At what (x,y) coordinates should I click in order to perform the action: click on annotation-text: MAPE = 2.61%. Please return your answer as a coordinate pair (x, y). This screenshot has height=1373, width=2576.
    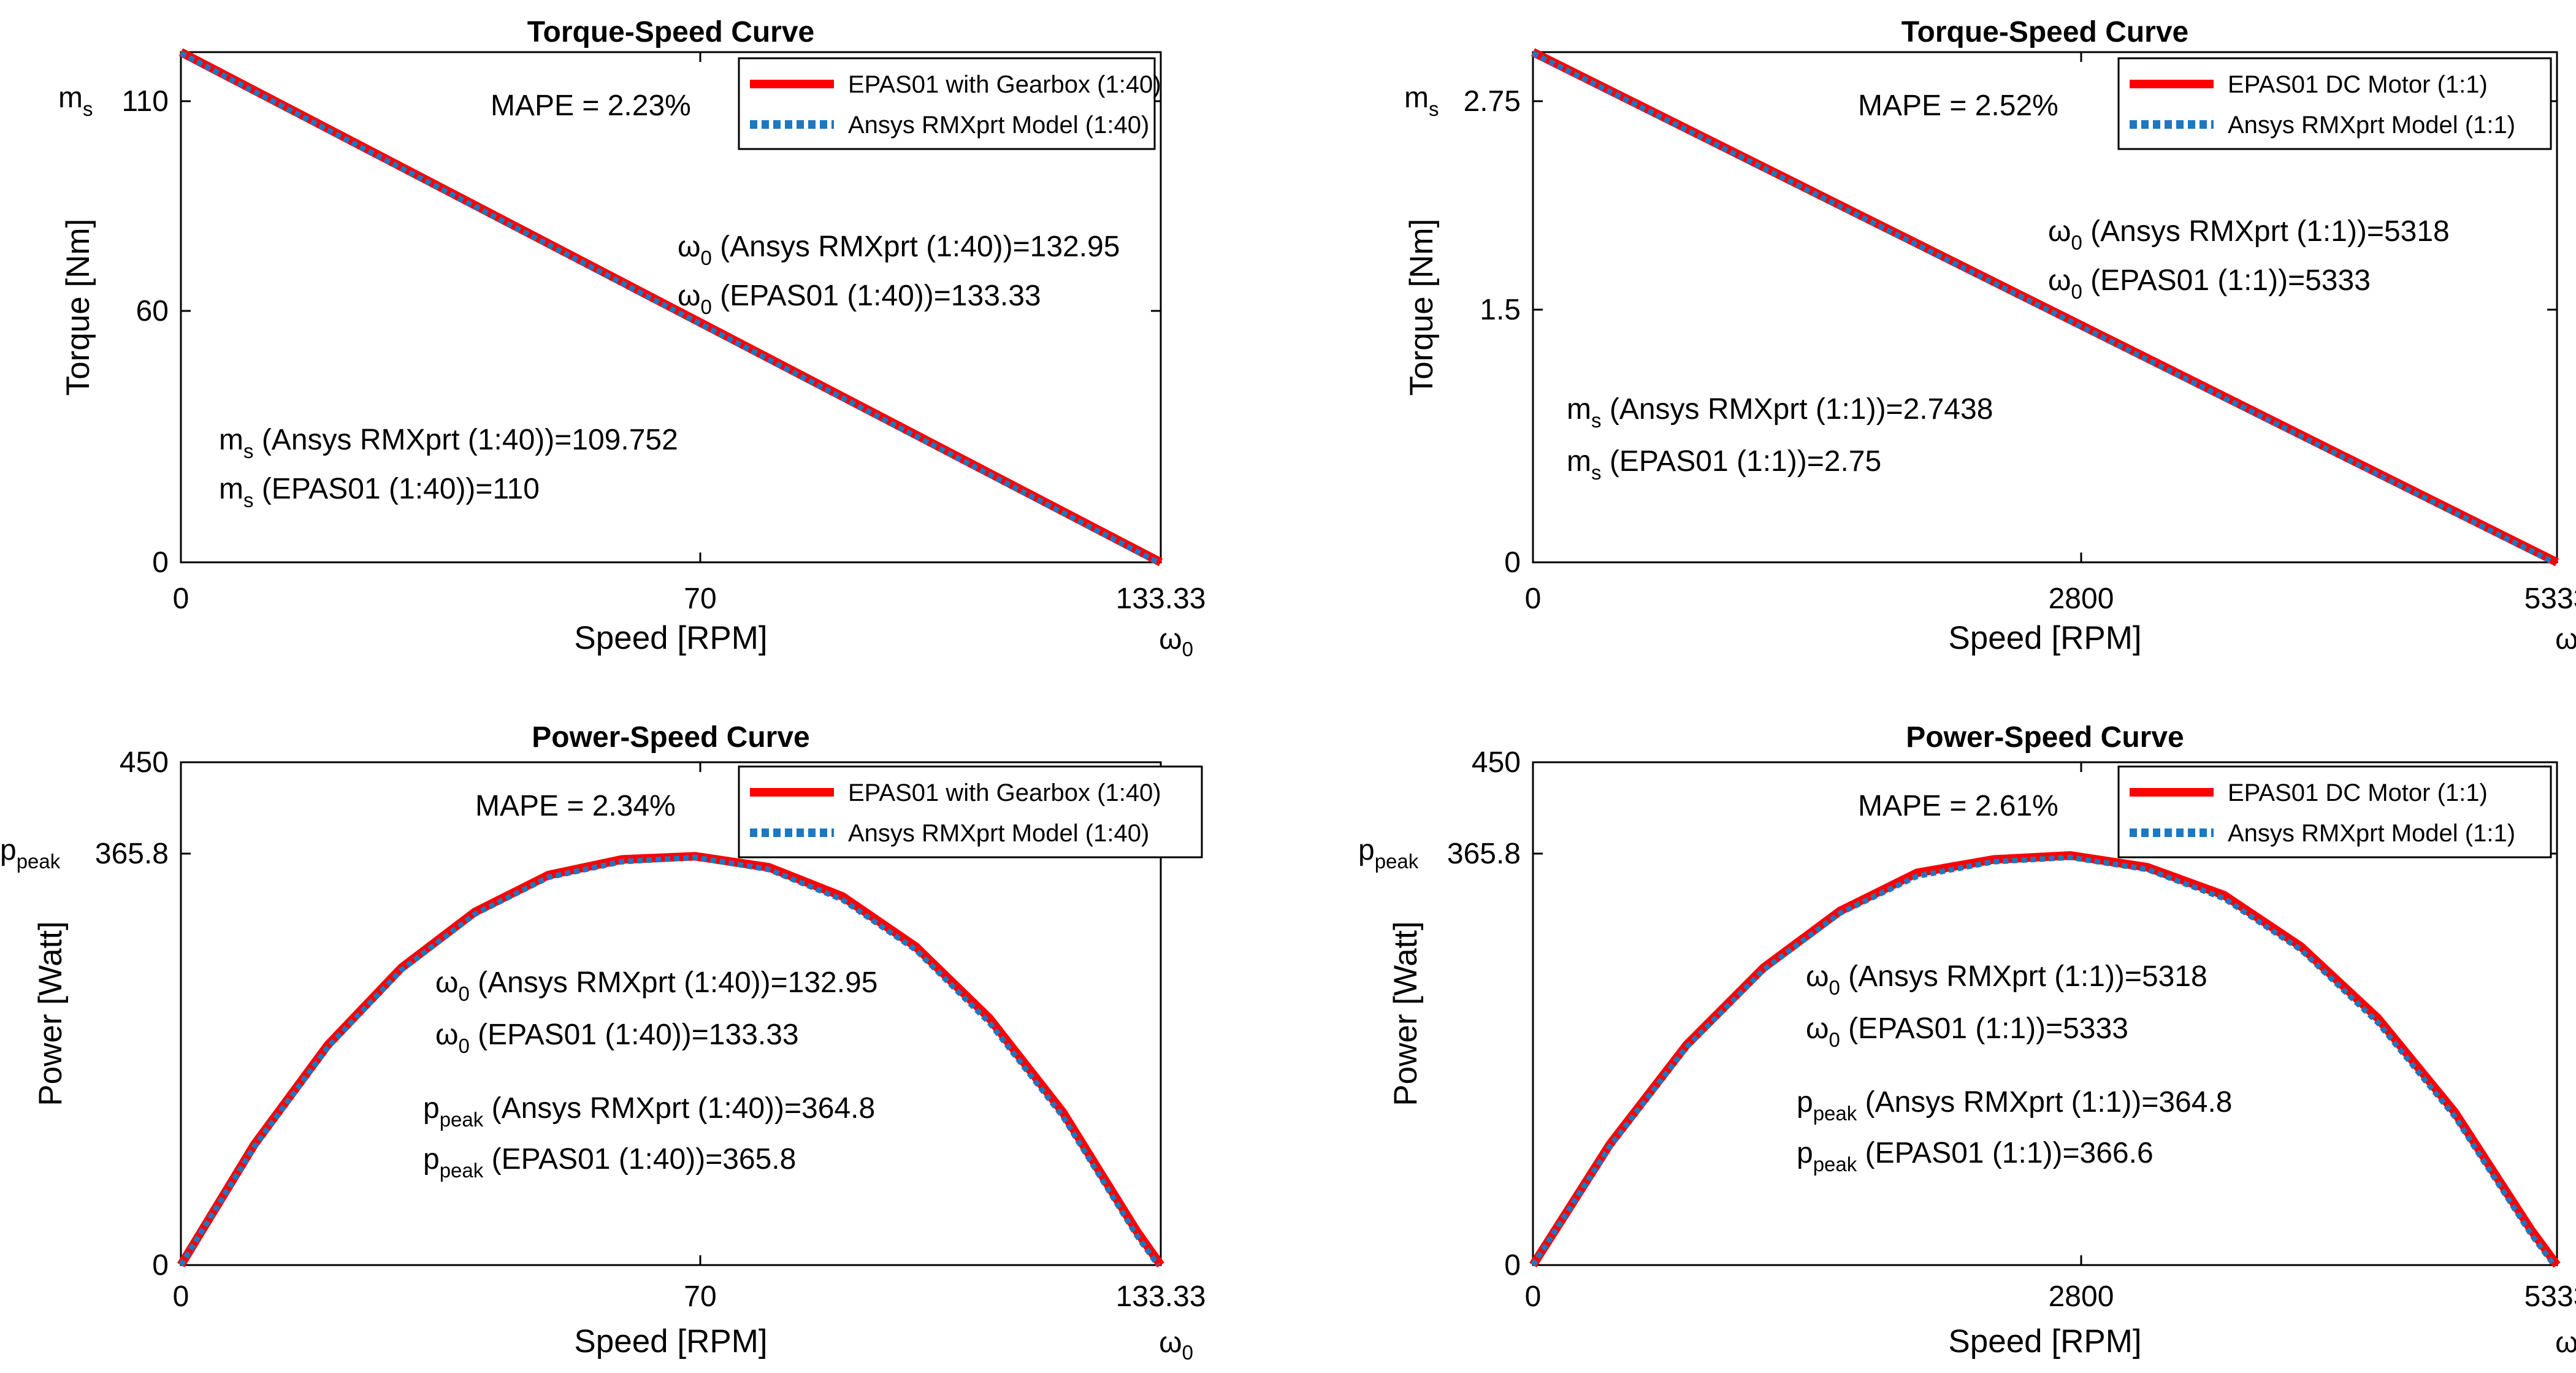
    Looking at the image, I should click on (1958, 806).